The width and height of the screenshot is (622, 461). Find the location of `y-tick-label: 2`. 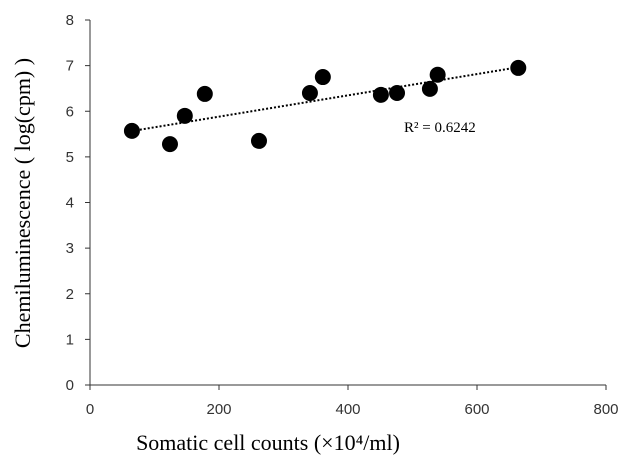

y-tick-label: 2 is located at coordinates (70, 294).